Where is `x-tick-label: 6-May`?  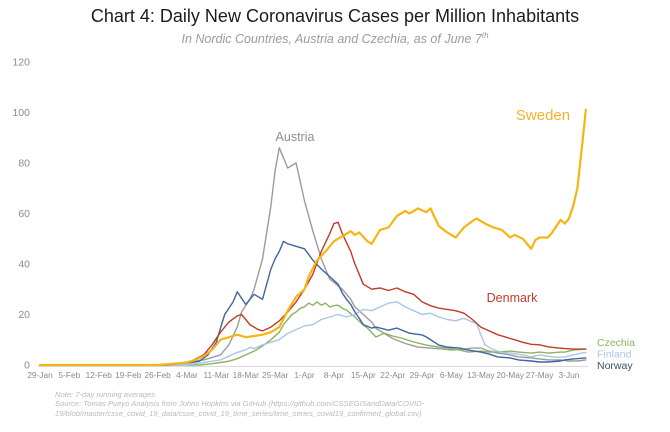
x-tick-label: 6-May is located at coordinates (452, 375).